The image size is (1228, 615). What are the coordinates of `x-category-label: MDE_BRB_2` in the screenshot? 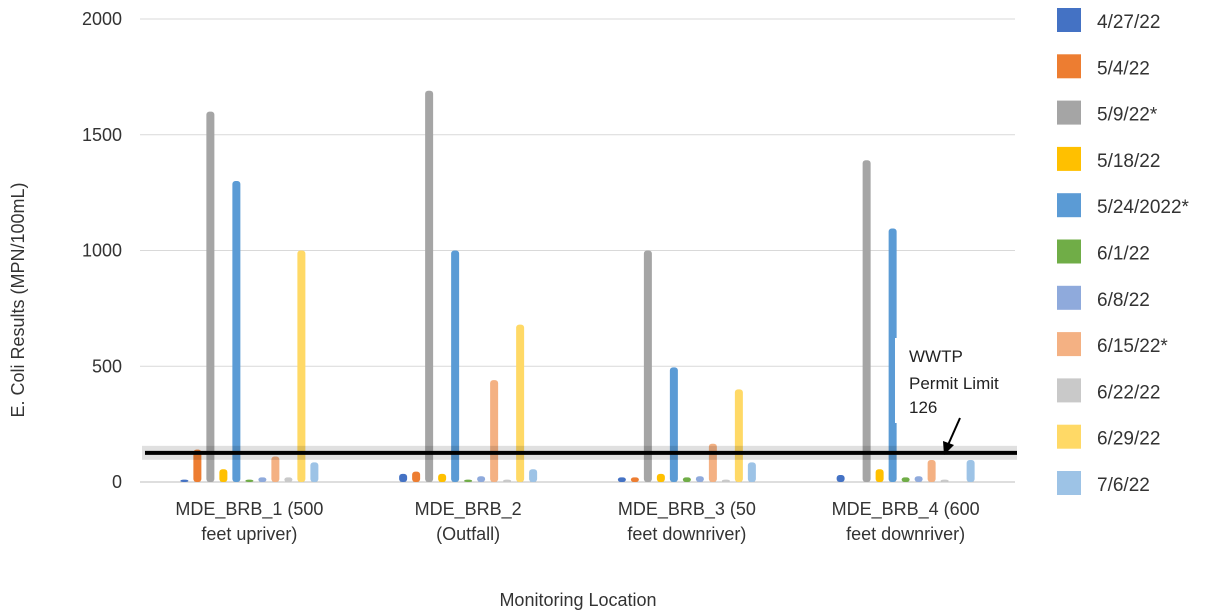 It's located at (468, 509).